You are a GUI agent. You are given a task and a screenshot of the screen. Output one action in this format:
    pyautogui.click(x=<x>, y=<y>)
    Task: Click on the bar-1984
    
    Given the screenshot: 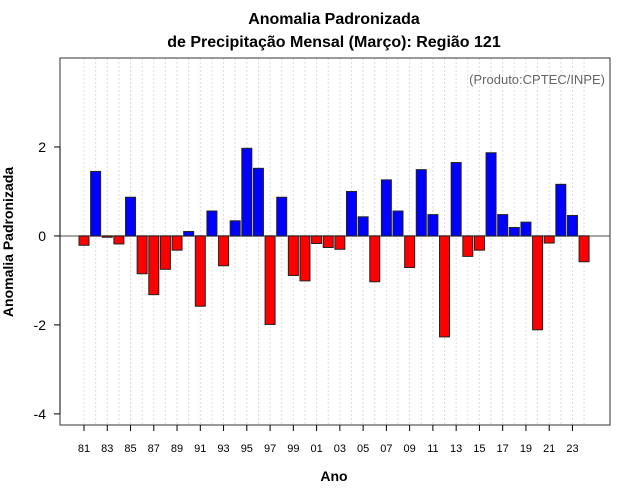 What is the action you would take?
    pyautogui.click(x=119, y=240)
    